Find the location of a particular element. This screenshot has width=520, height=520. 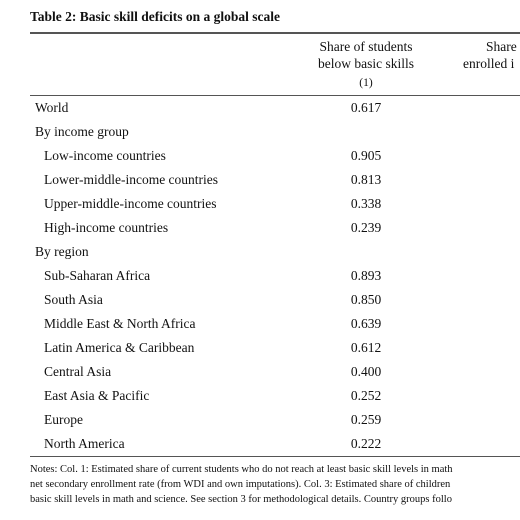

row-label: Latin America & Caribbean is located at coordinates (119, 347).